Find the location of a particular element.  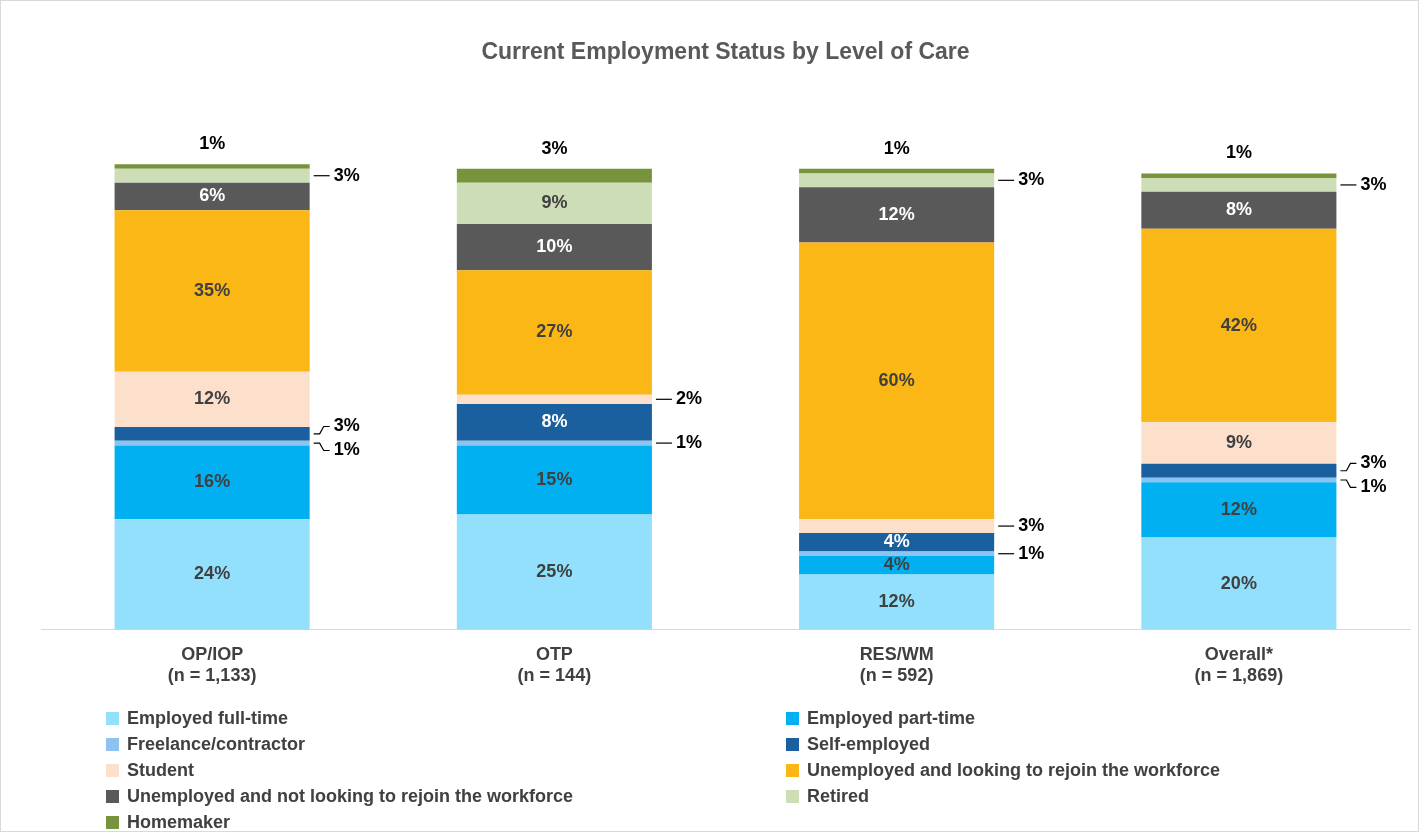

legend-label: Student is located at coordinates (160, 770).